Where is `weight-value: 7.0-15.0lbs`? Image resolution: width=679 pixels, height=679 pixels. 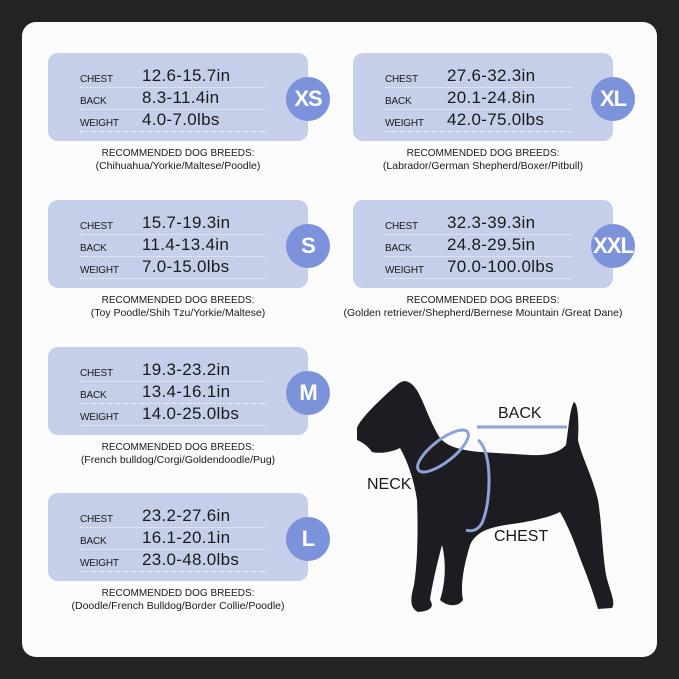 weight-value: 7.0-15.0lbs is located at coordinates (186, 266).